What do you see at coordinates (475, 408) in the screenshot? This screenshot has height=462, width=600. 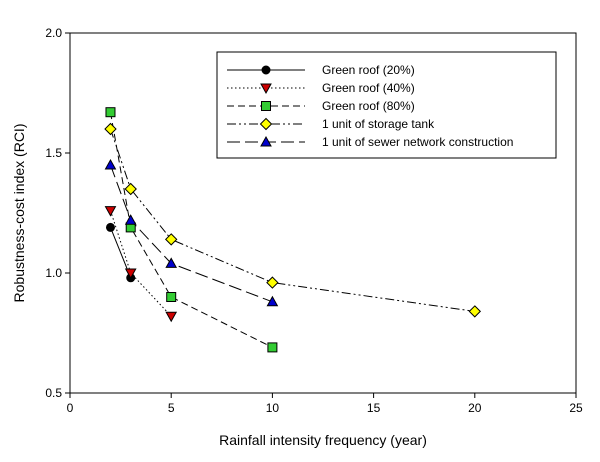 I see `x-tick-label: 20` at bounding box center [475, 408].